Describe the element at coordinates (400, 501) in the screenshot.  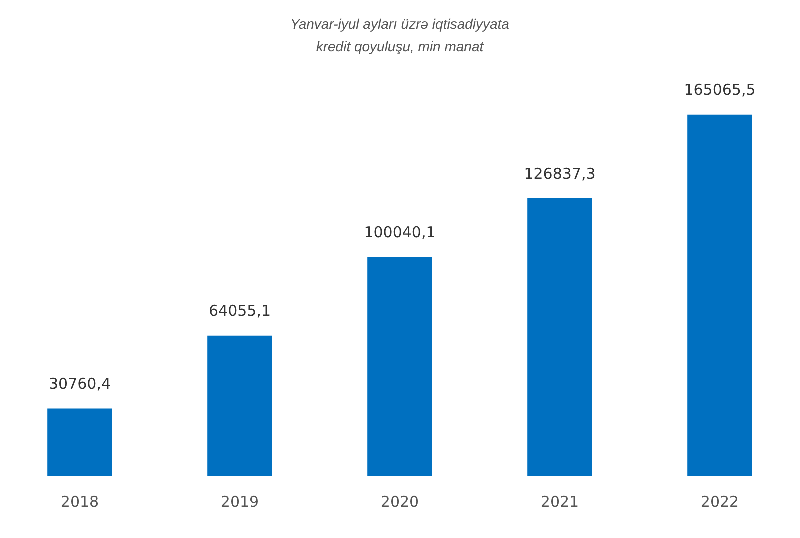
I see `x-tick-label: 2020` at that location.